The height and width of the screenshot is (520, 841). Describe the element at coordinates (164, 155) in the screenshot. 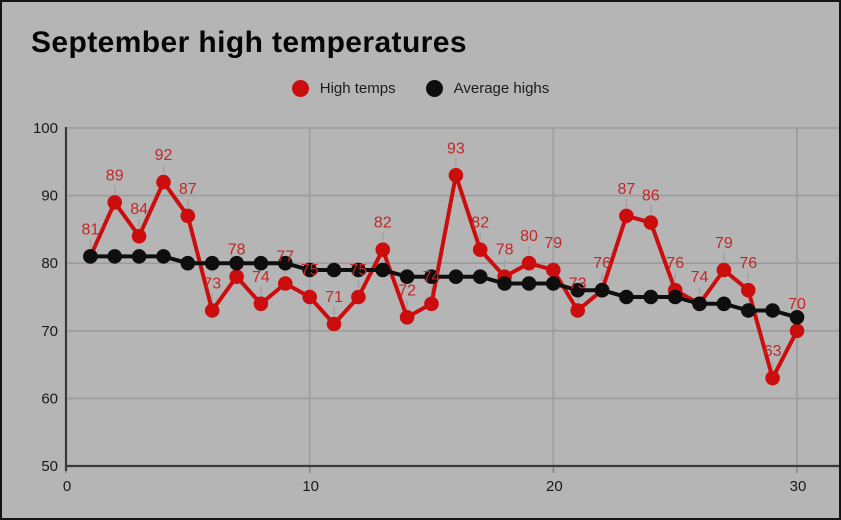

I see `high-temp-value-label: 92` at that location.